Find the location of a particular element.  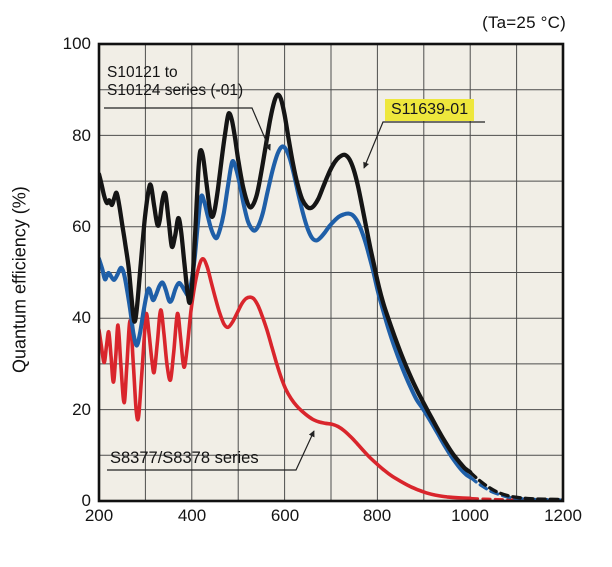

label-s10121-line2: S10124 series (-01) is located at coordinates (175, 90).